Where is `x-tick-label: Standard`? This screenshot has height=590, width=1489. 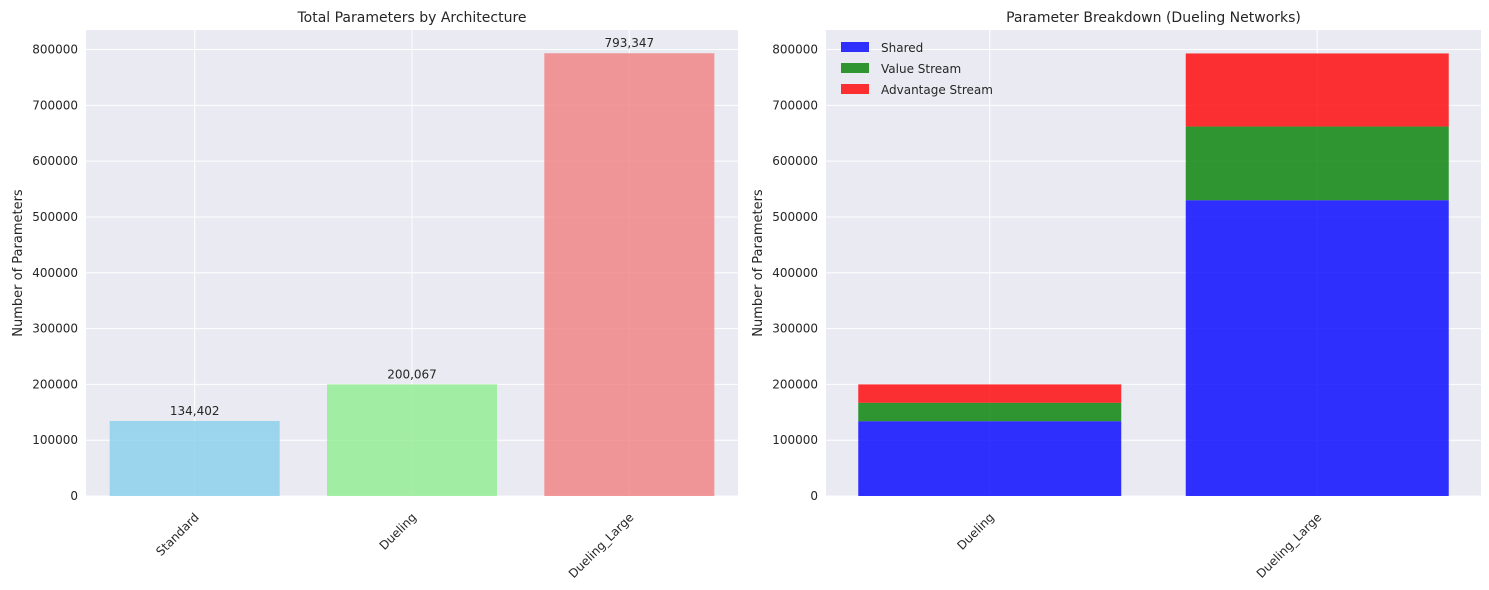 x-tick-label: Standard is located at coordinates (177, 534).